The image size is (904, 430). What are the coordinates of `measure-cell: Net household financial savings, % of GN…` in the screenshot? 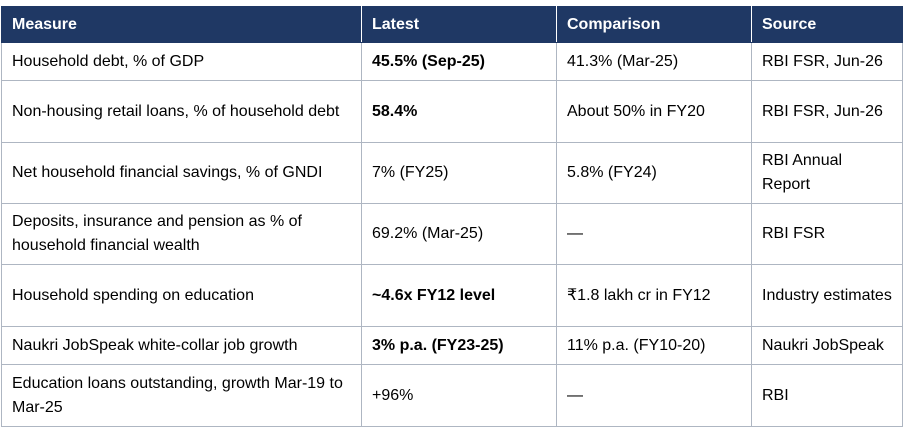 It's located at (181, 173).